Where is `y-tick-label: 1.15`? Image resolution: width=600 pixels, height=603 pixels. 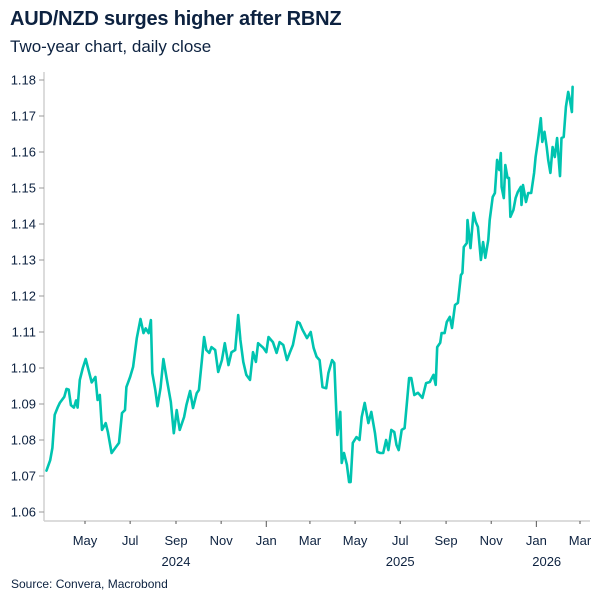
y-tick-label: 1.15 is located at coordinates (23, 188).